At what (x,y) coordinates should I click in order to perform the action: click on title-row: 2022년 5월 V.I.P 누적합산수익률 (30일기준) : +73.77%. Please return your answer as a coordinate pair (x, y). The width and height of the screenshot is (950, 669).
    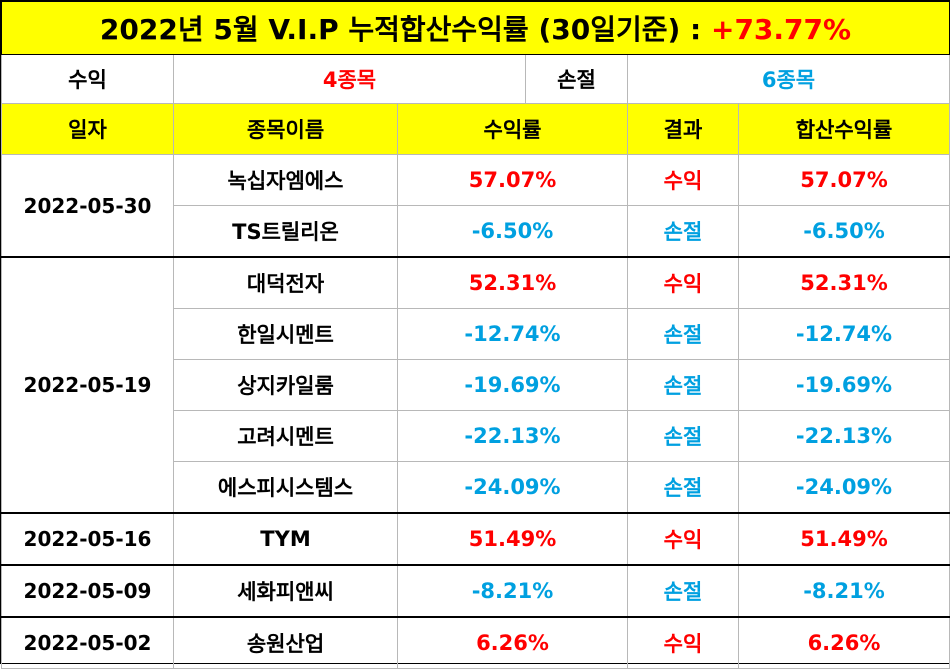
    Looking at the image, I should click on (475, 28).